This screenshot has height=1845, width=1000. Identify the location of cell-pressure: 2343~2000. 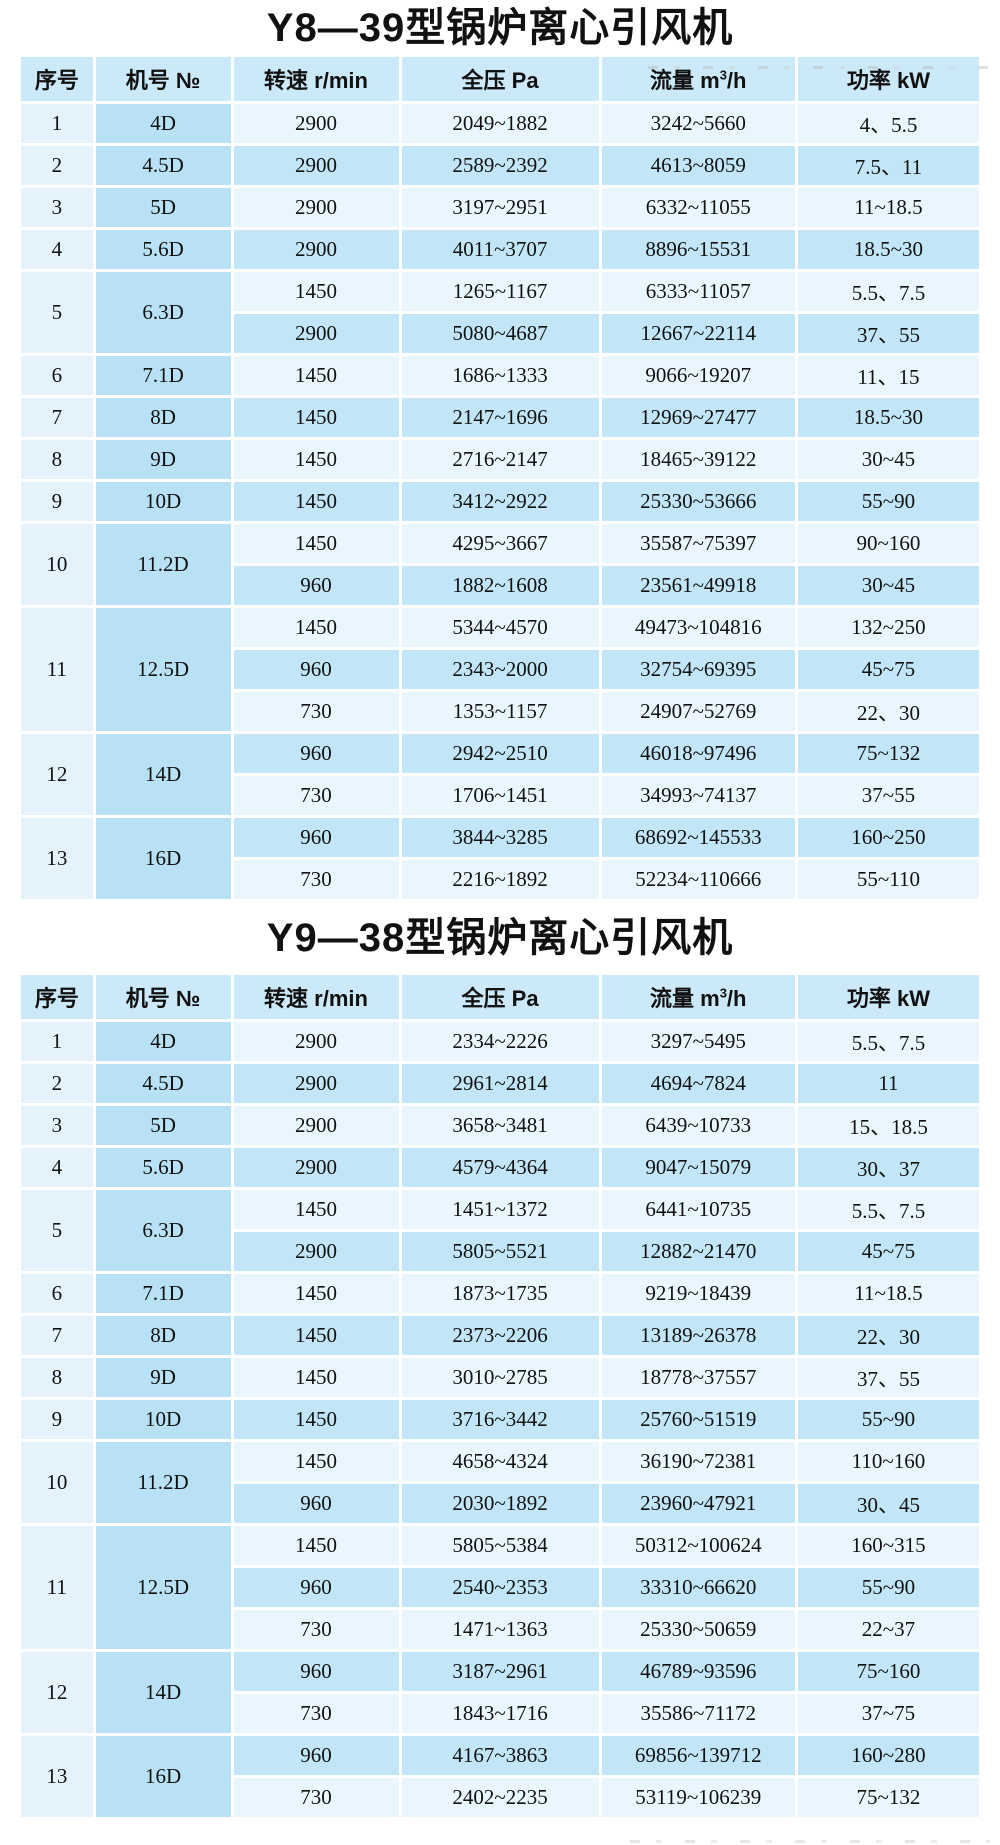
(500, 669).